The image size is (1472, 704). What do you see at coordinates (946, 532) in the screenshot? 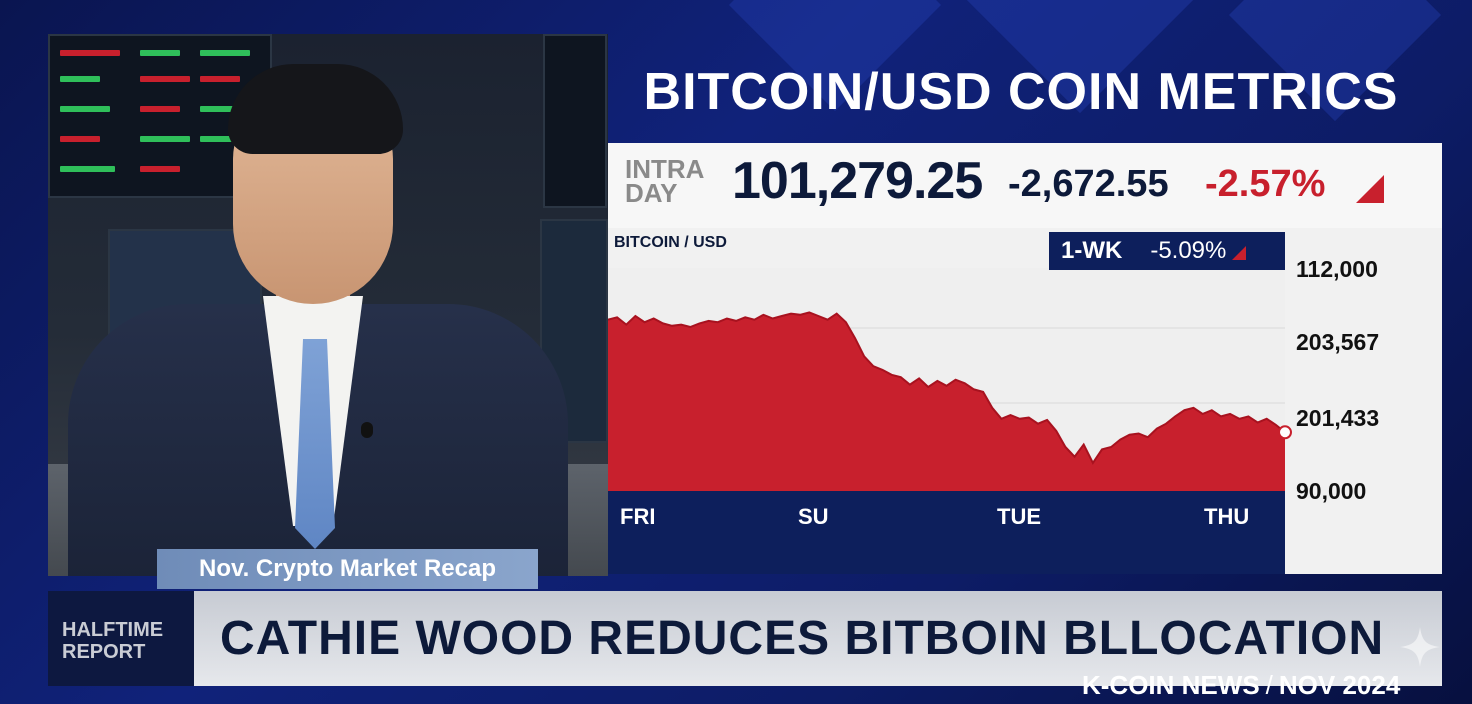
I see `x-axis-band` at bounding box center [946, 532].